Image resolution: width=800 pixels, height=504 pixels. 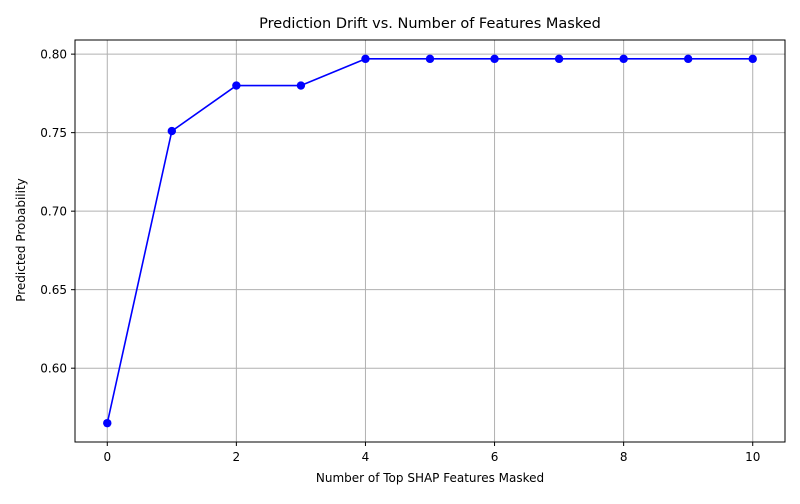 I want to click on x-tick-label: 10, so click(x=752, y=457).